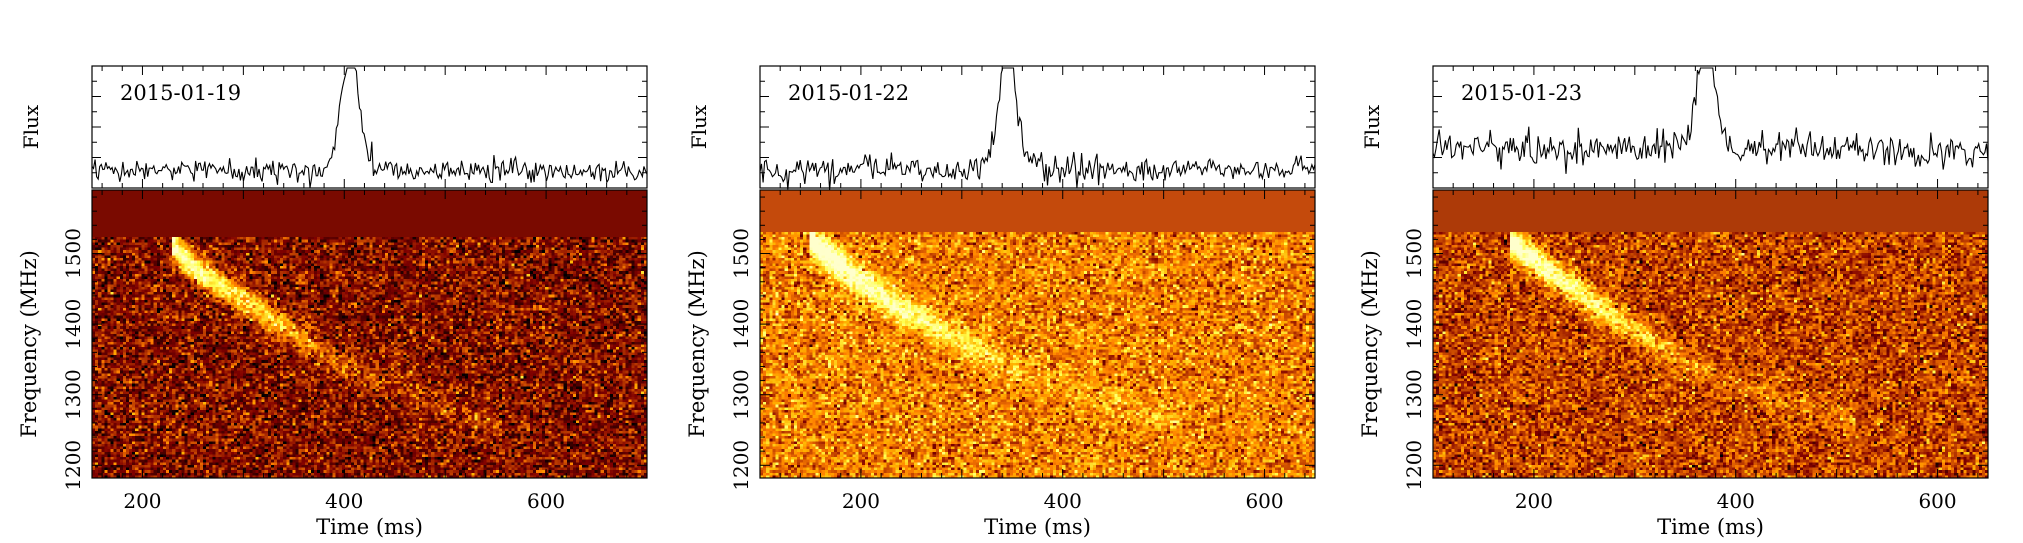 The height and width of the screenshot is (543, 2023). What do you see at coordinates (180, 93) in the screenshot?
I see `date-label: 2015-01-19` at bounding box center [180, 93].